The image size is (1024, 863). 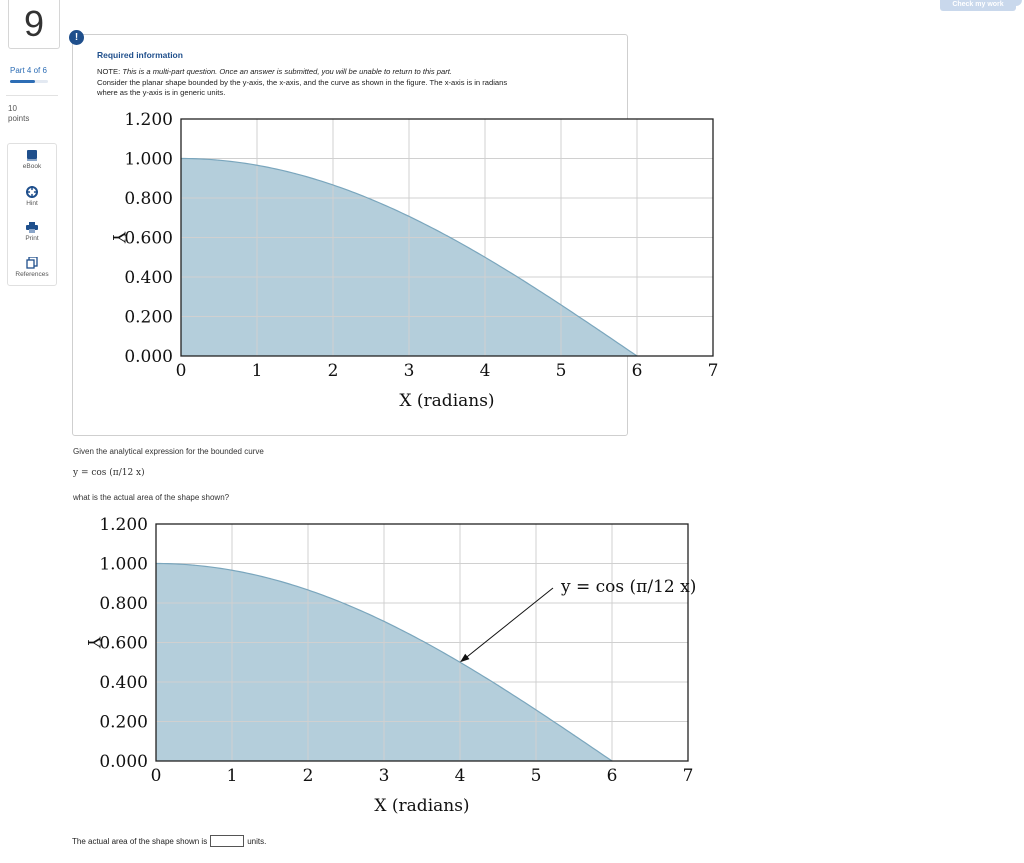 What do you see at coordinates (32, 238) in the screenshot?
I see `print-label: Print` at bounding box center [32, 238].